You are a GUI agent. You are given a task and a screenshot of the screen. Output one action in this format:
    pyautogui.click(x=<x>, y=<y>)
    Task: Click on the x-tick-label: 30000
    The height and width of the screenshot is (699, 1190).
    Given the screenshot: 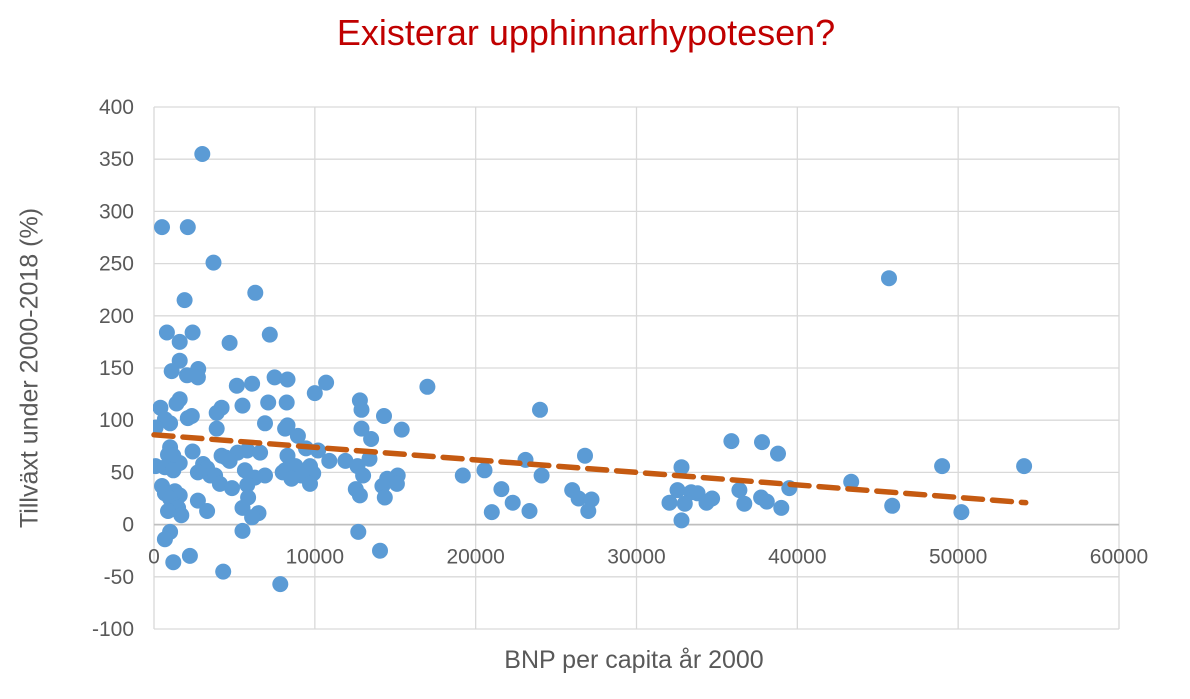 What is the action you would take?
    pyautogui.click(x=636, y=557)
    